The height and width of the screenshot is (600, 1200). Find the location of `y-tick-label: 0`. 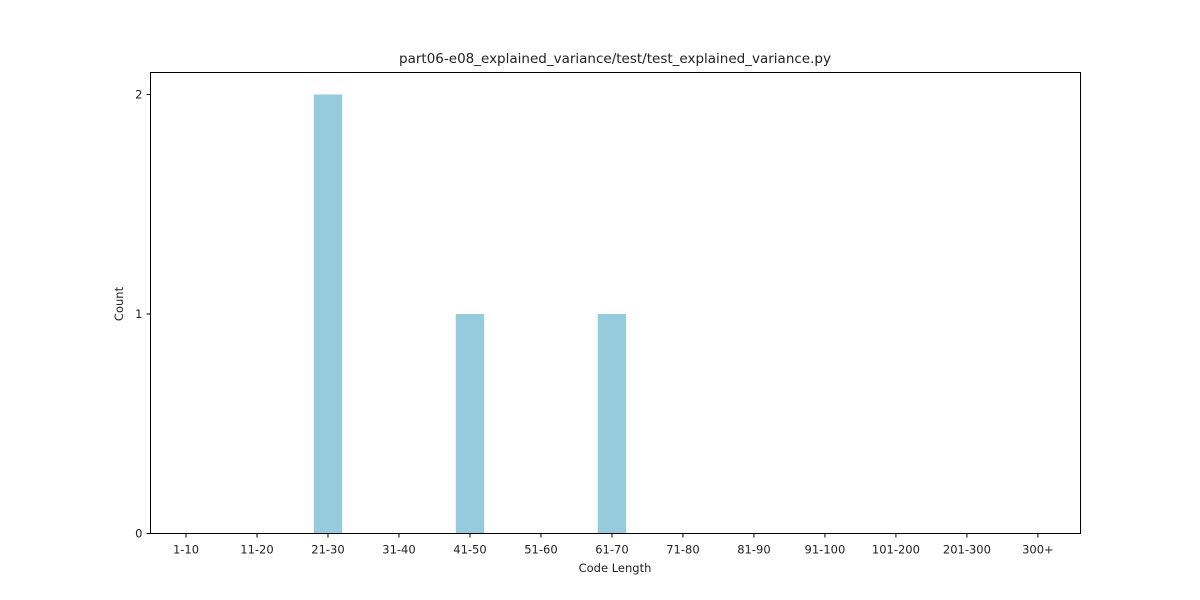

y-tick-label: 0 is located at coordinates (138, 534).